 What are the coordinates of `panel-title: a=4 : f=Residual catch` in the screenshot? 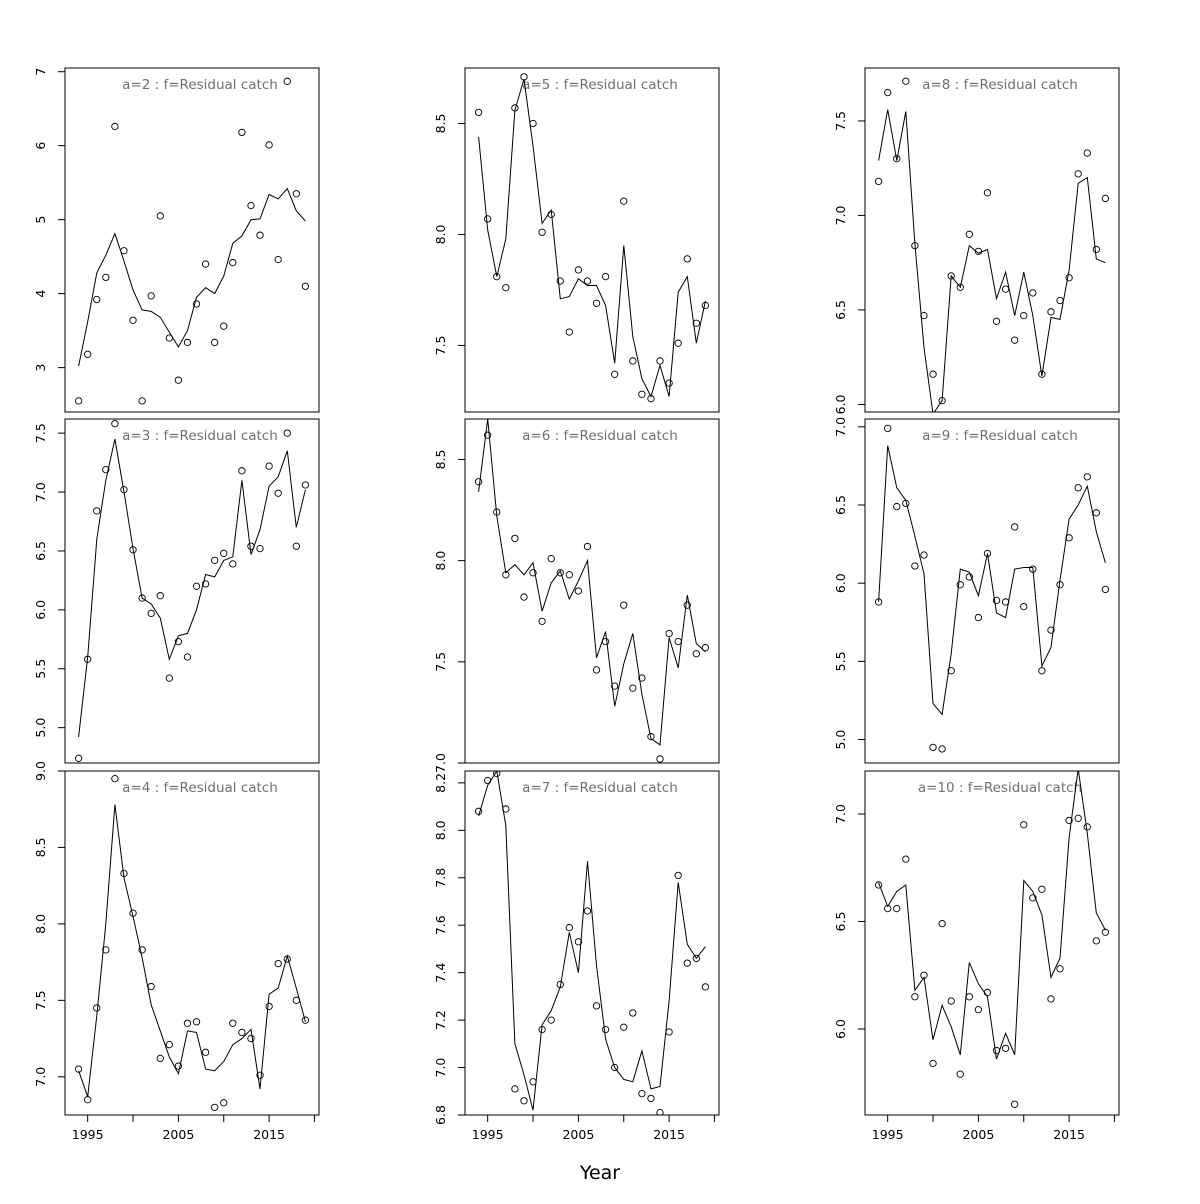 It's located at (200, 788).